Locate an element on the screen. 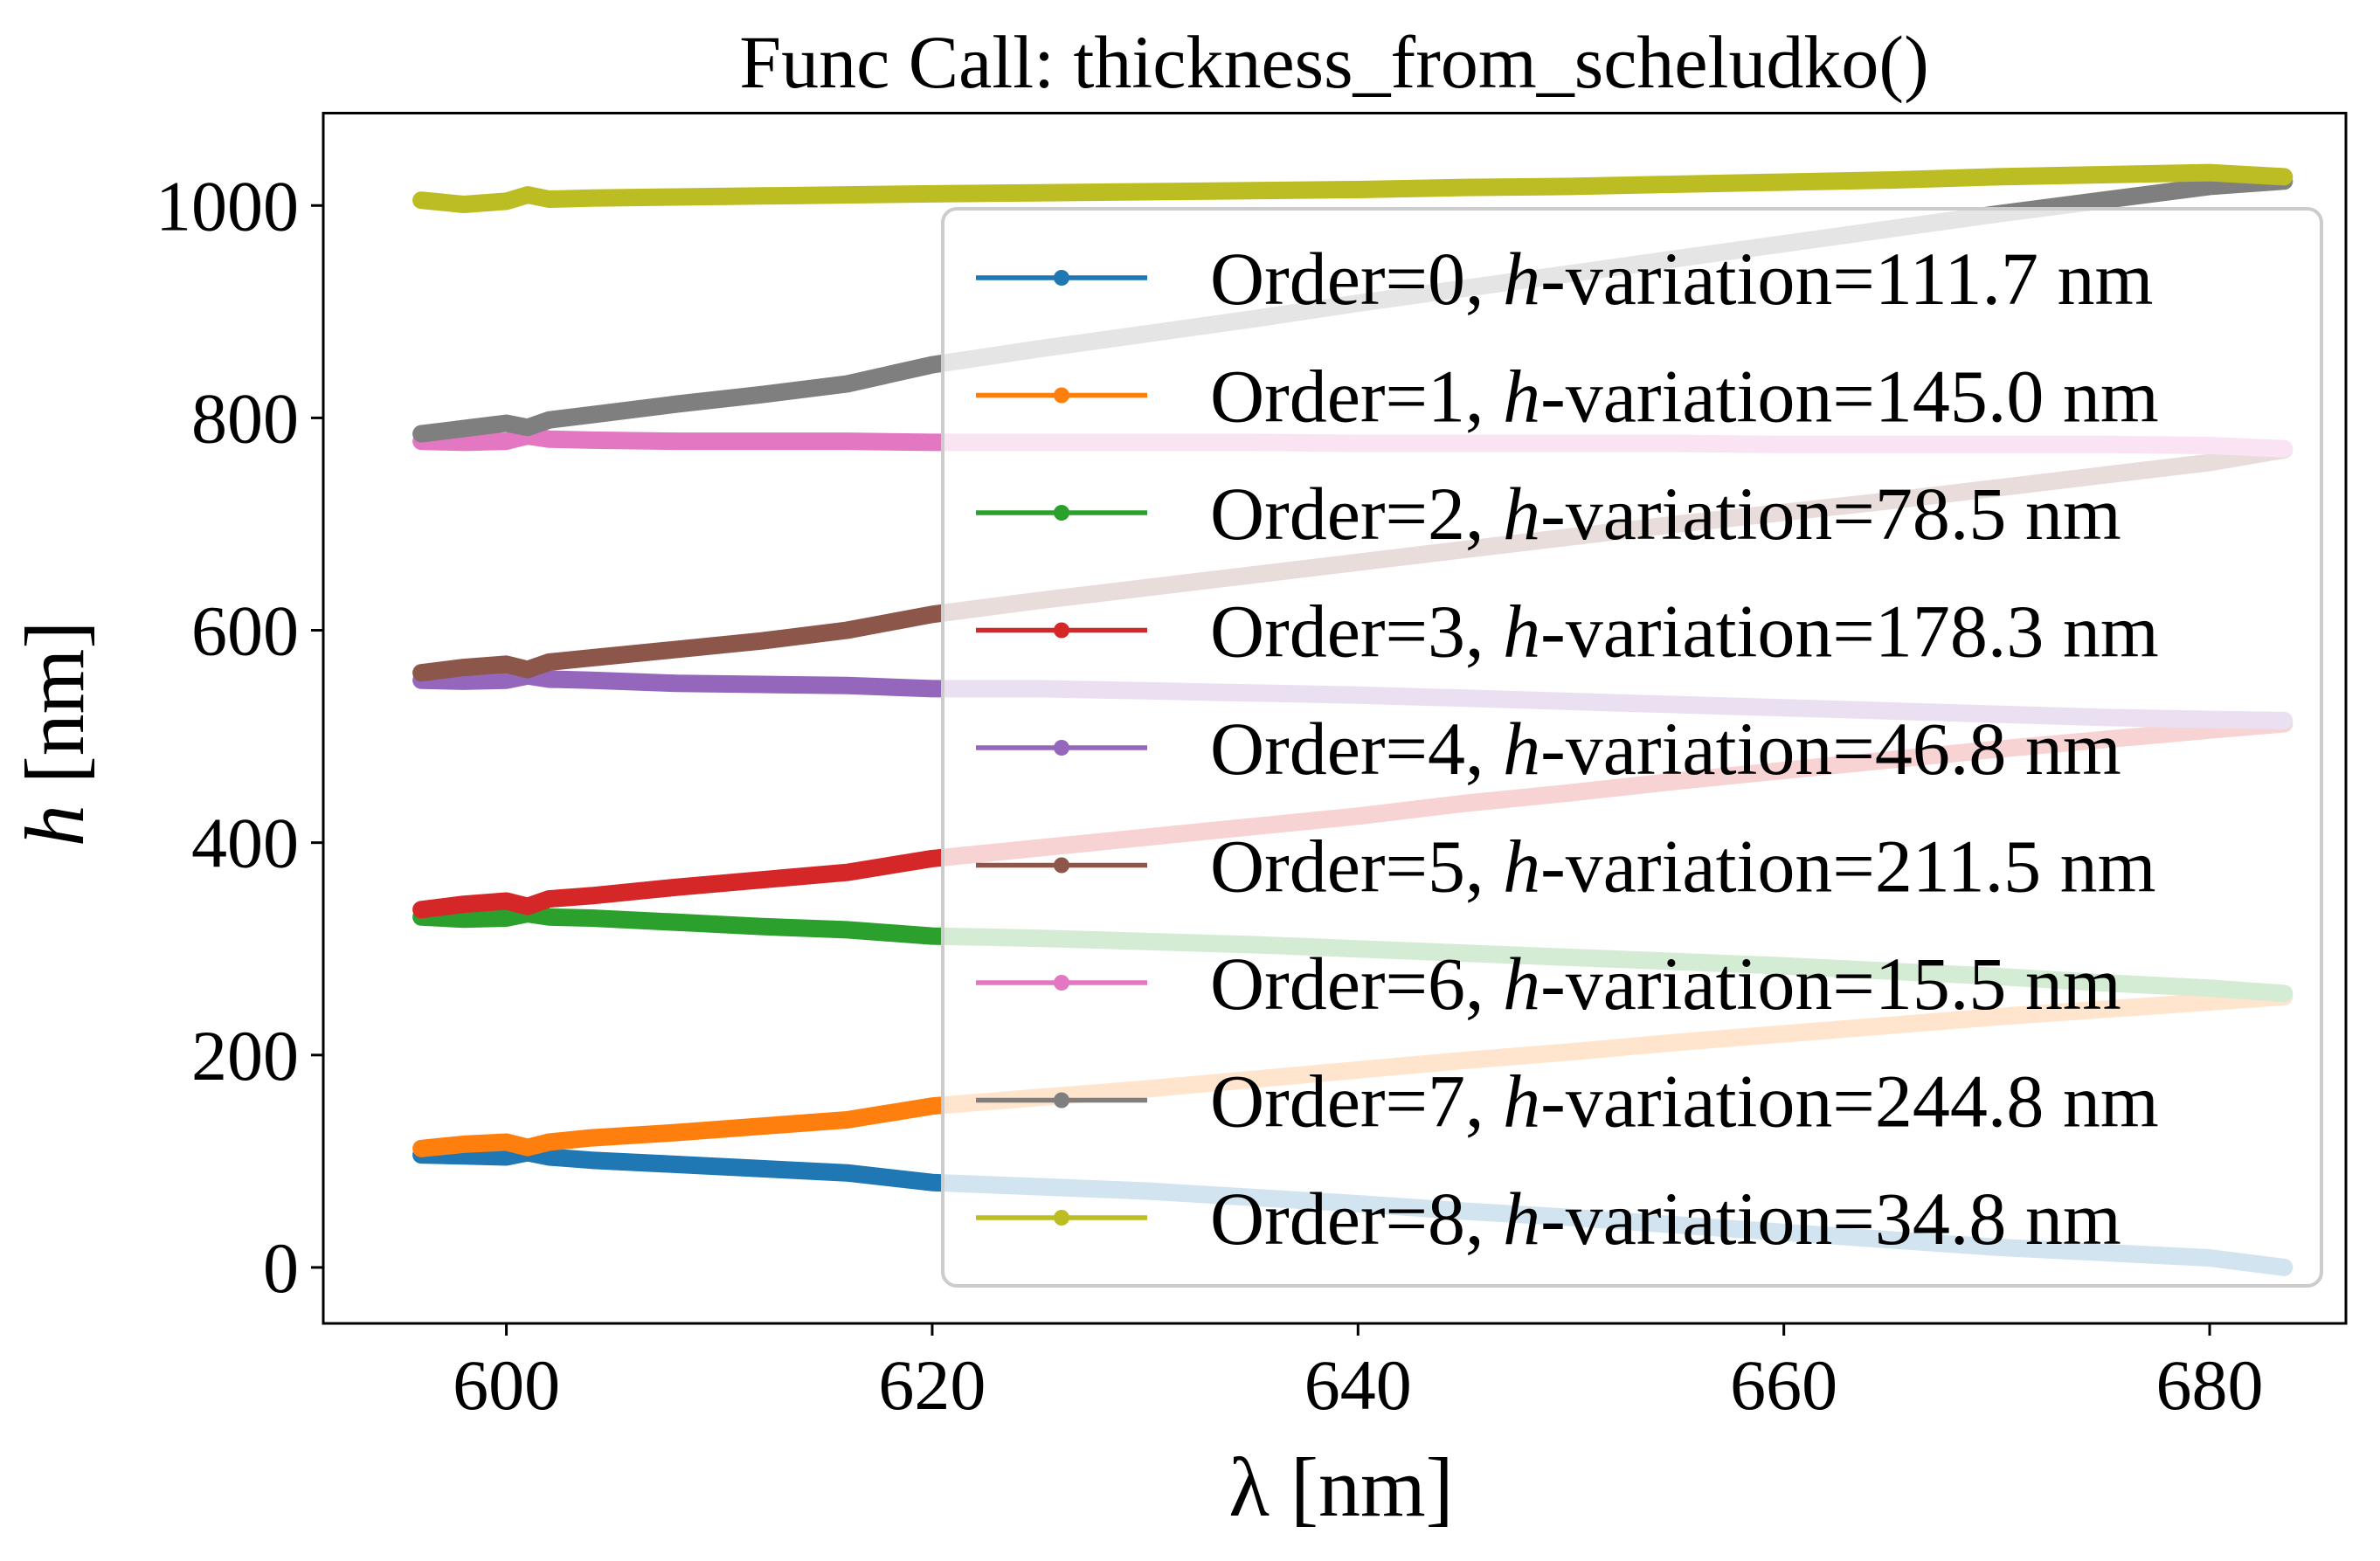  legend-entry-order-8: Order=8, h-variation=34.8 nm is located at coordinates (1548, 1219).